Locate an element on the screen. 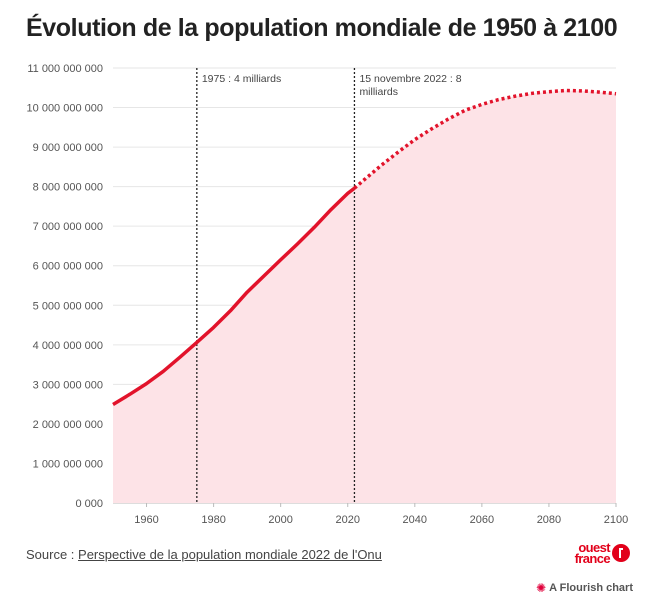 Image resolution: width=650 pixels, height=602 pixels. y-tick-label: 3 000 000 000 is located at coordinates (68, 385).